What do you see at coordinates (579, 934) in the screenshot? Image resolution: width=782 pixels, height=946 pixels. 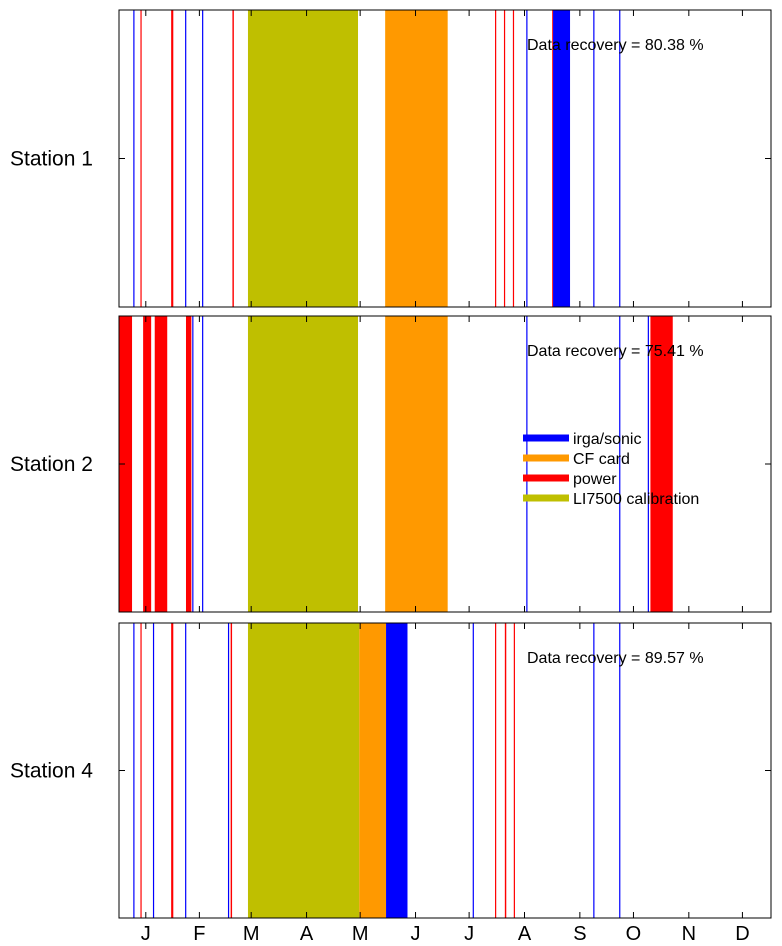 I see `x-tick-label: S` at bounding box center [579, 934].